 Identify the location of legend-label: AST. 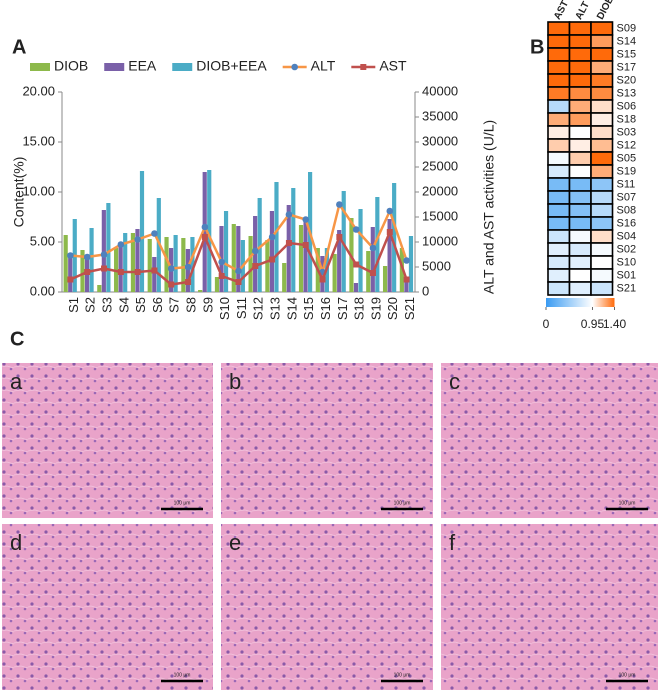
(393, 66).